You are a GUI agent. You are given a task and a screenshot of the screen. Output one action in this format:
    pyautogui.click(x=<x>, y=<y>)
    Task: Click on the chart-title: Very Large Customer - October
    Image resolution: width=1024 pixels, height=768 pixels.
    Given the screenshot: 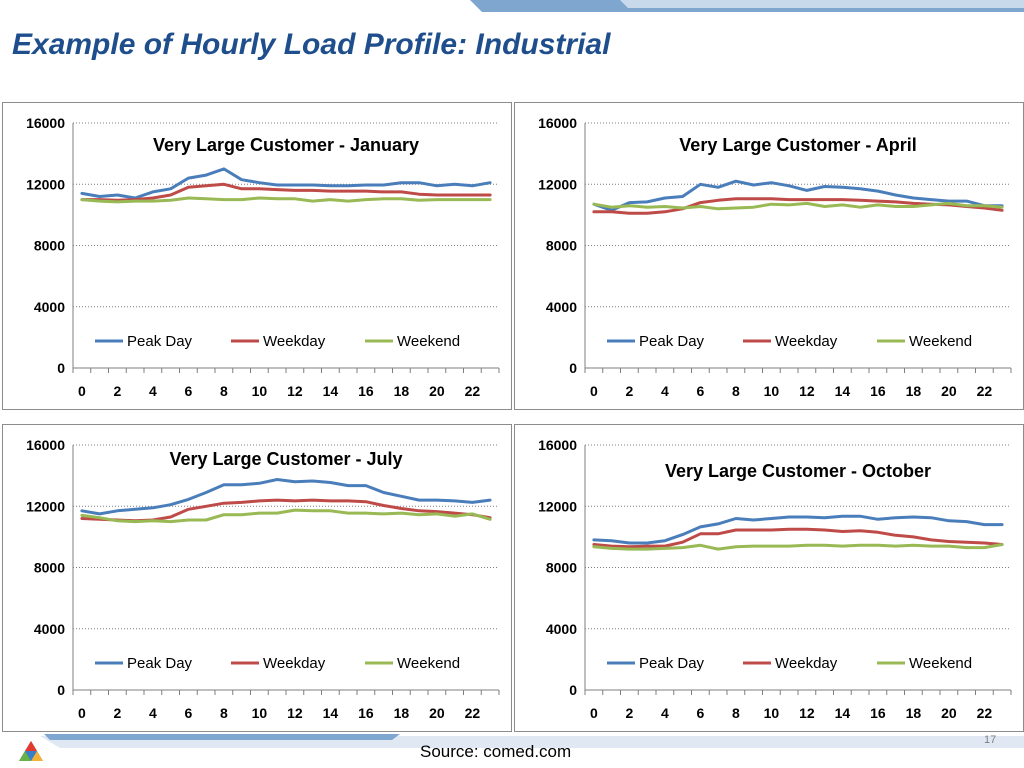 What is the action you would take?
    pyautogui.click(x=798, y=471)
    